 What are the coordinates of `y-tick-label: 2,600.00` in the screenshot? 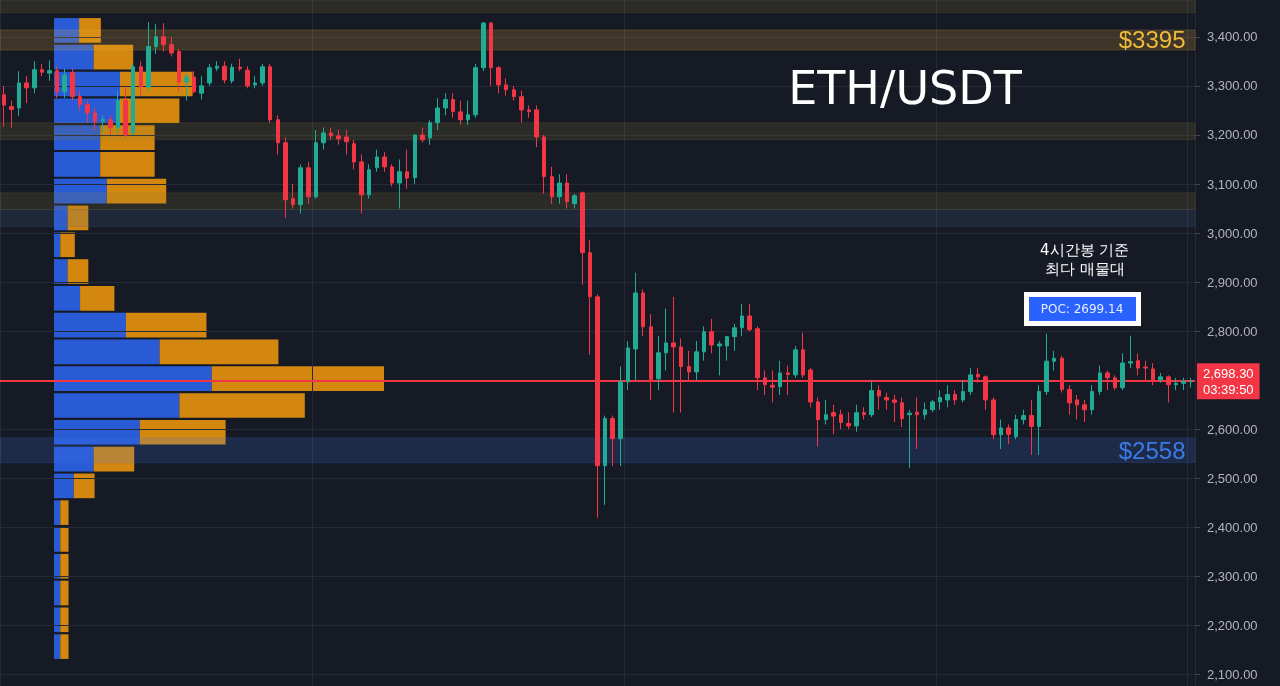 It's located at (1232, 429).